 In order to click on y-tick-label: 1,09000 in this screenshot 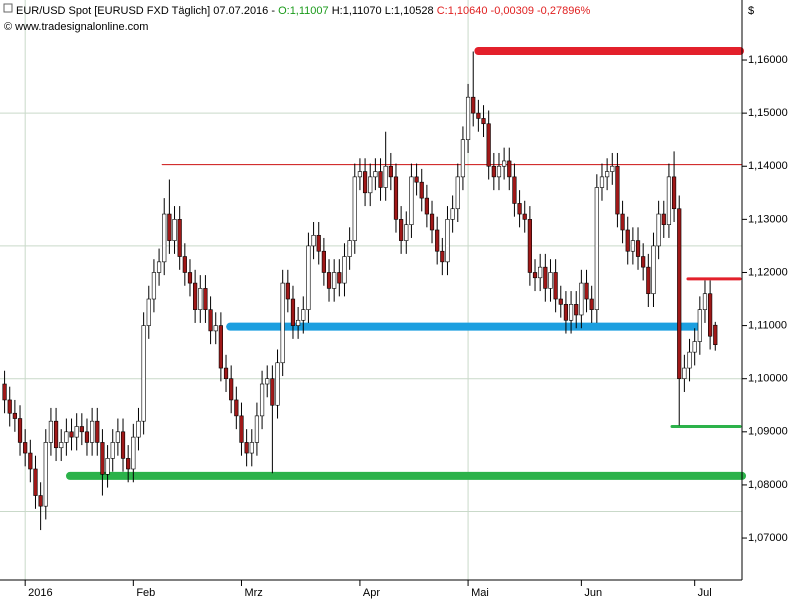, I will do `click(768, 432)`.